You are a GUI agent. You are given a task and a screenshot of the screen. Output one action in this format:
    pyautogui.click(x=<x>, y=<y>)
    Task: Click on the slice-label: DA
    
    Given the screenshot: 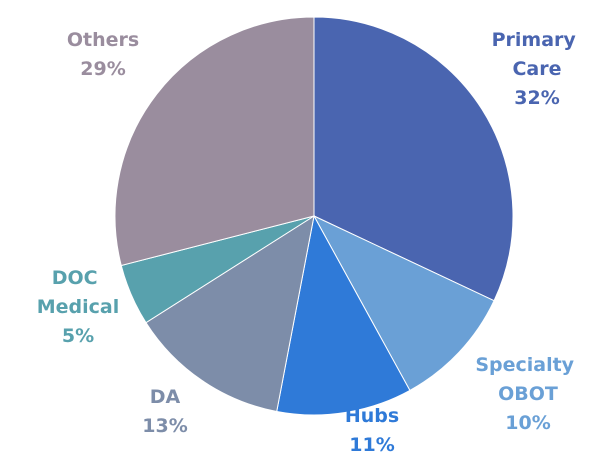 What is the action you would take?
    pyautogui.click(x=165, y=397)
    